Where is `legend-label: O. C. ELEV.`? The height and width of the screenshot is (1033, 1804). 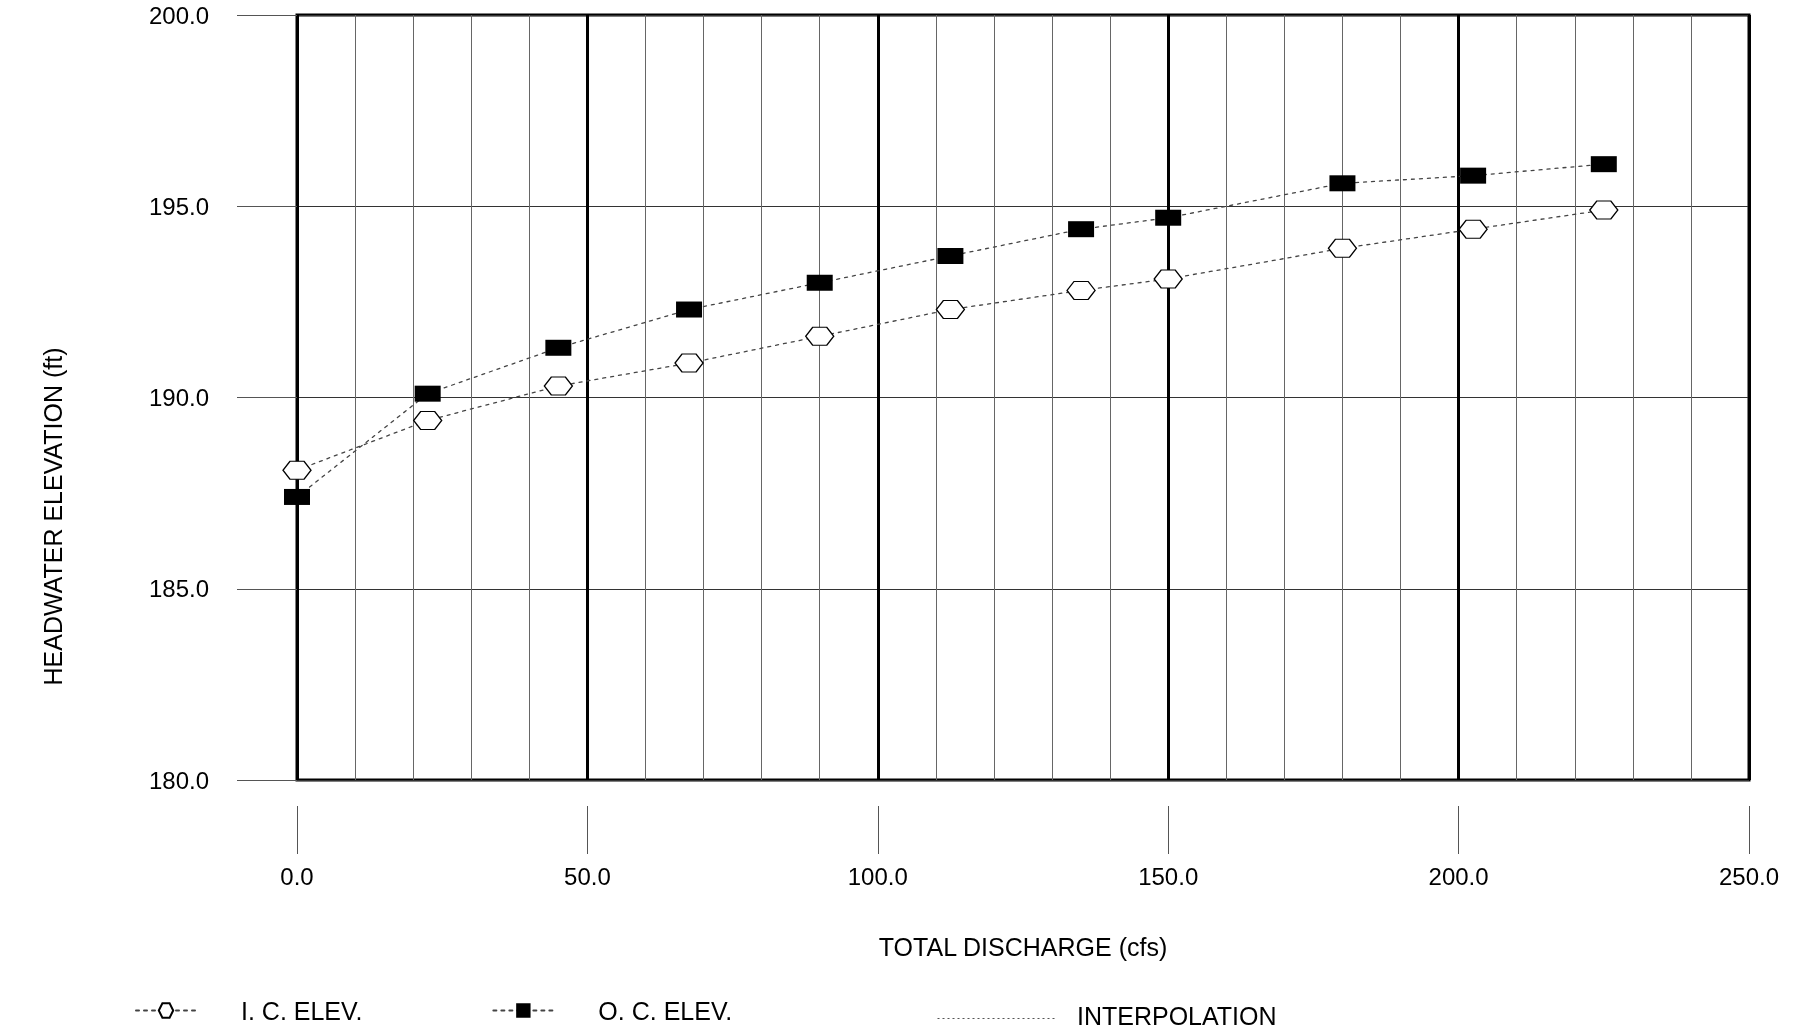 legend-label: O. C. ELEV. is located at coordinates (665, 1010).